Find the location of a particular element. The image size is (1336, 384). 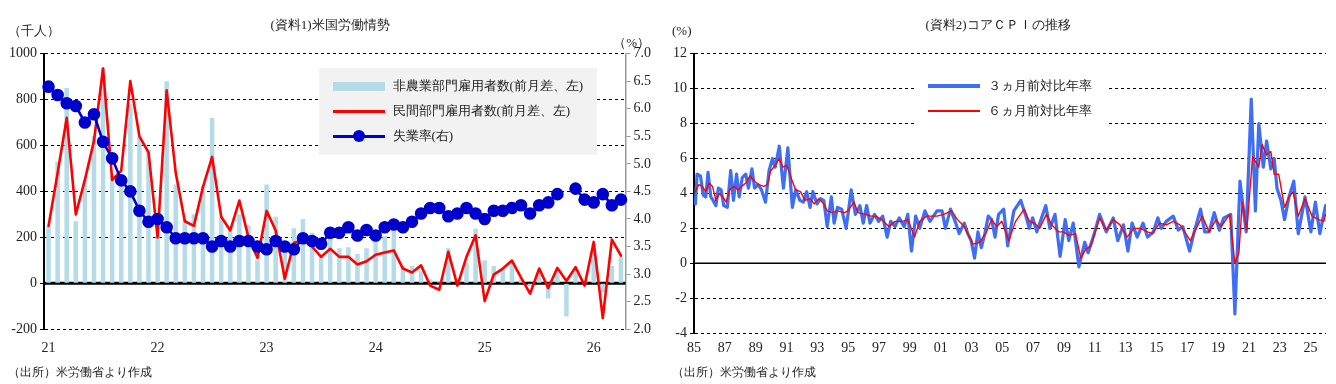

y2-tick-label: 5.5 is located at coordinates (642, 135).